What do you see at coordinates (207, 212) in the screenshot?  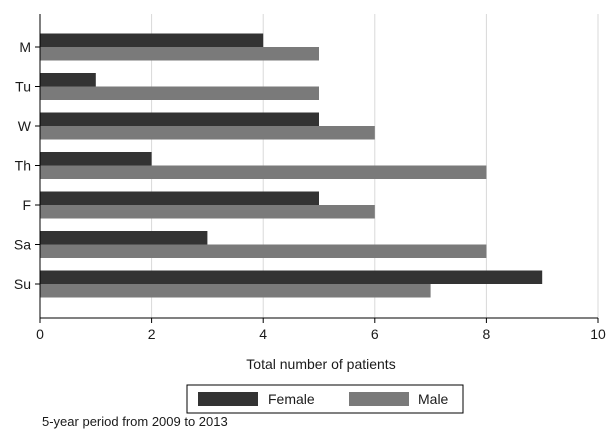 I see `bar-male-F` at bounding box center [207, 212].